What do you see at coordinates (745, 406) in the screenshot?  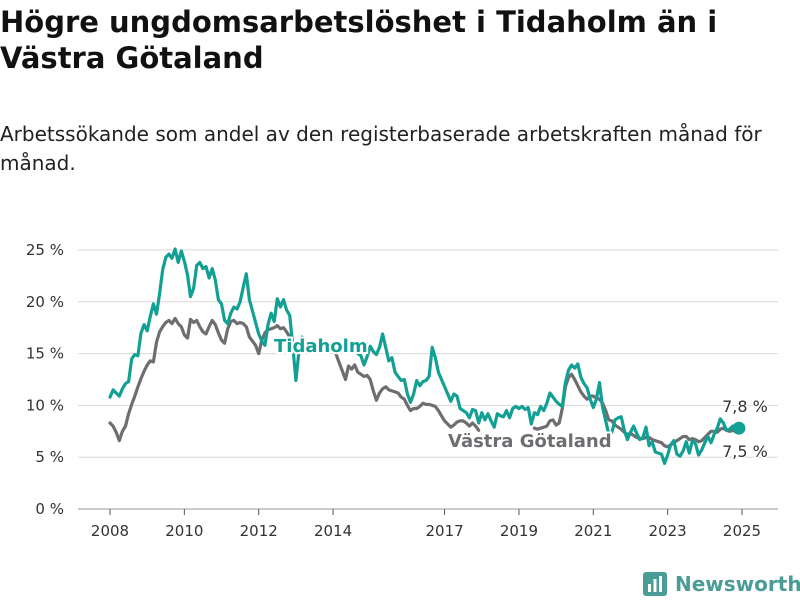 I see `tidaholm-last-value-label: 7,8 %` at bounding box center [745, 406].